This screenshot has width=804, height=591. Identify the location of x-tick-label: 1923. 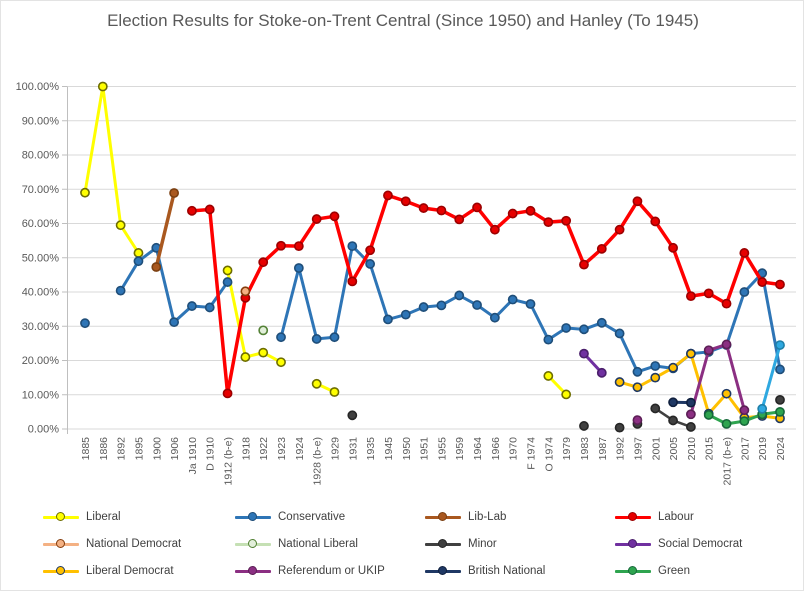
(282, 449).